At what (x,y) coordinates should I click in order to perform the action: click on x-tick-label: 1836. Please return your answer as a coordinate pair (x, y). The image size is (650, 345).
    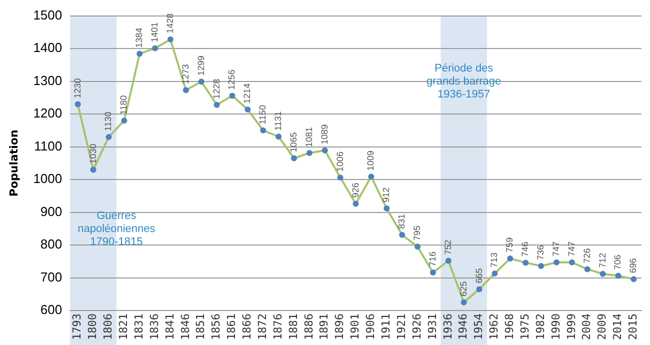
    Looking at the image, I should click on (154, 327).